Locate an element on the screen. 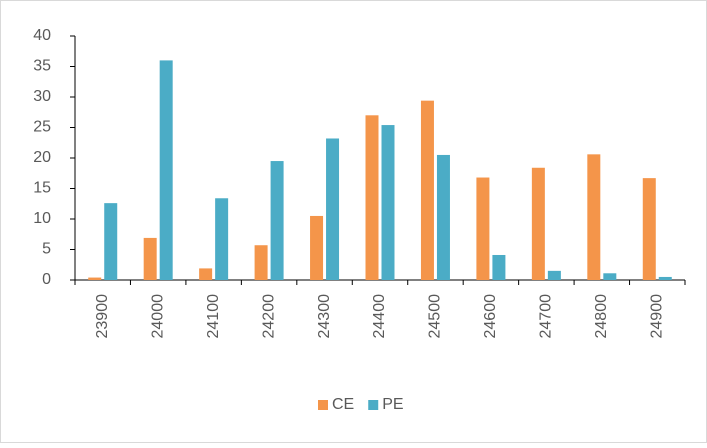 The image size is (707, 448). x-tick-label: 24500 is located at coordinates (435, 316).